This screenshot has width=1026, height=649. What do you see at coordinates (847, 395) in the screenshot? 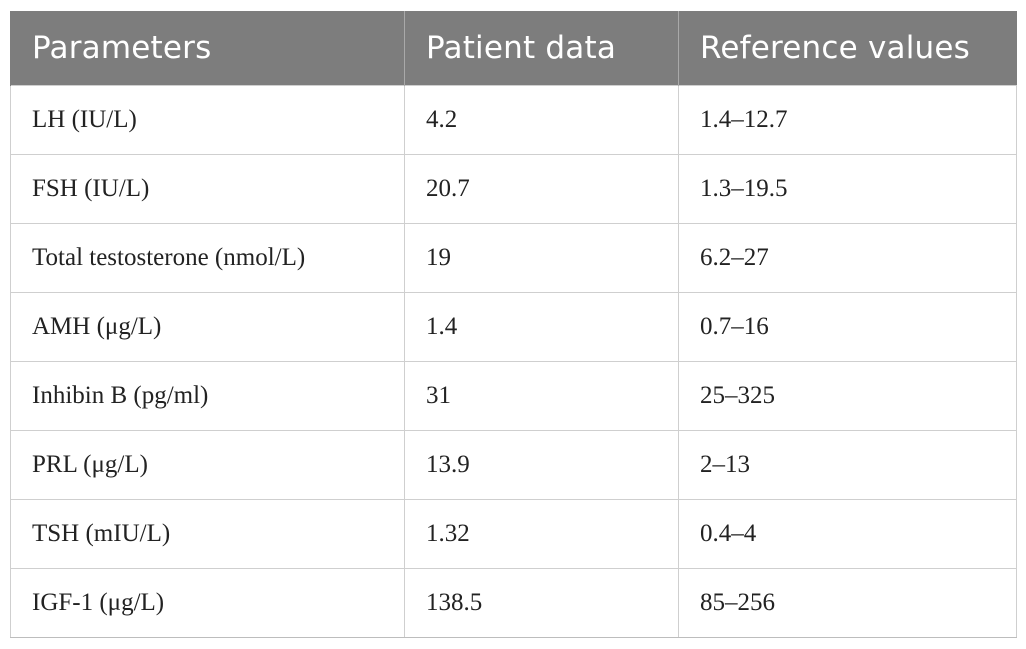
I see `cell-reference-value: 25–325` at bounding box center [847, 395].